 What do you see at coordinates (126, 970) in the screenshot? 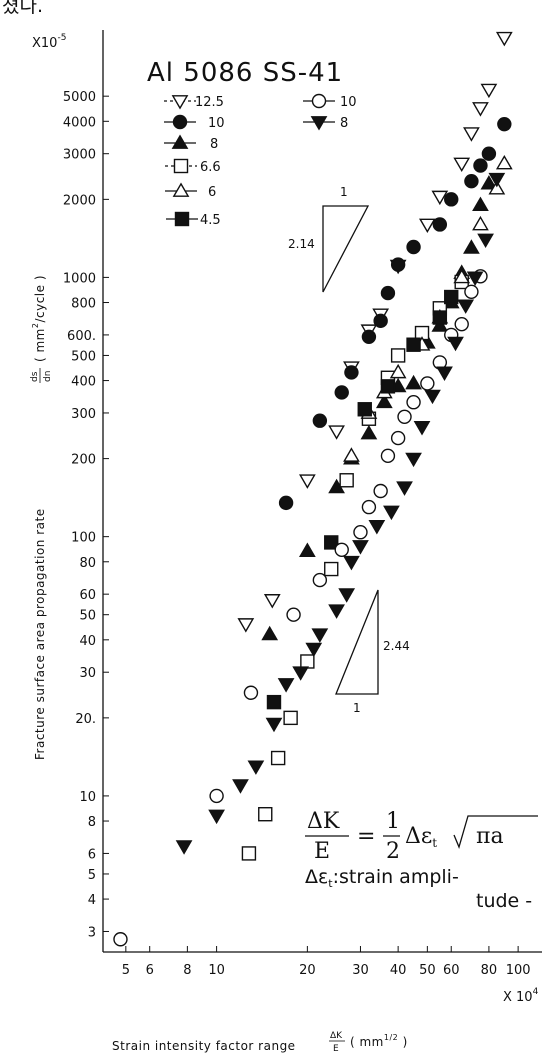
I see `x-tick-label: 5` at bounding box center [126, 970].